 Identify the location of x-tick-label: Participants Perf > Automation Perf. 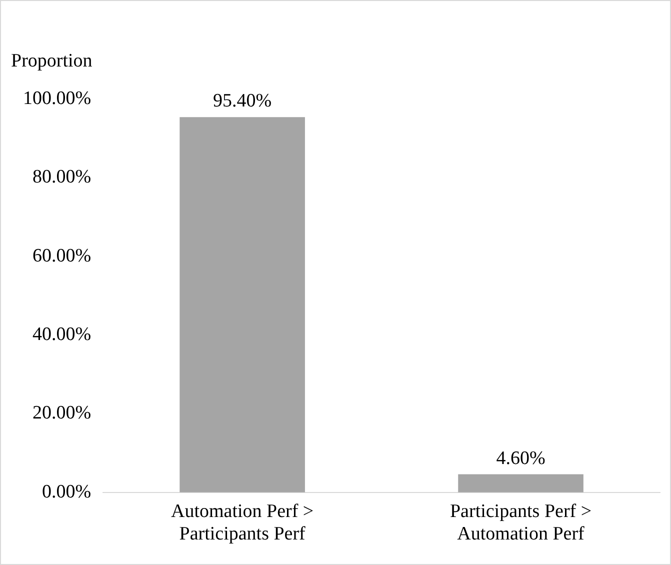
(521, 522).